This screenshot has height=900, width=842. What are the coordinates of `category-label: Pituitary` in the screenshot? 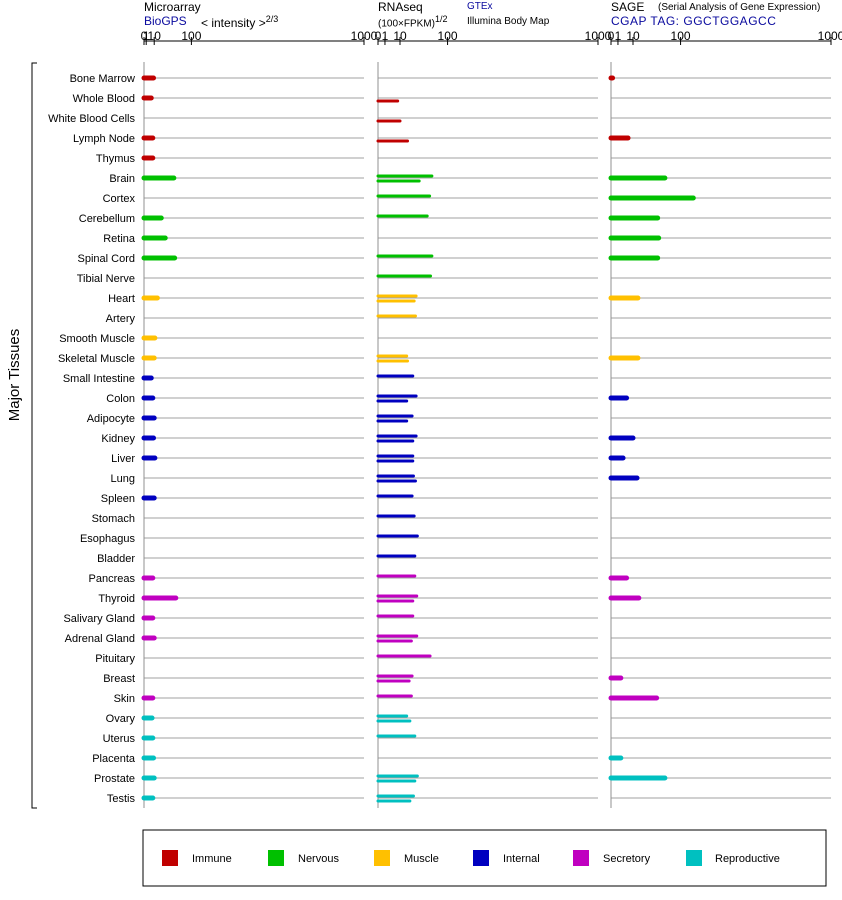 It's located at (115, 659).